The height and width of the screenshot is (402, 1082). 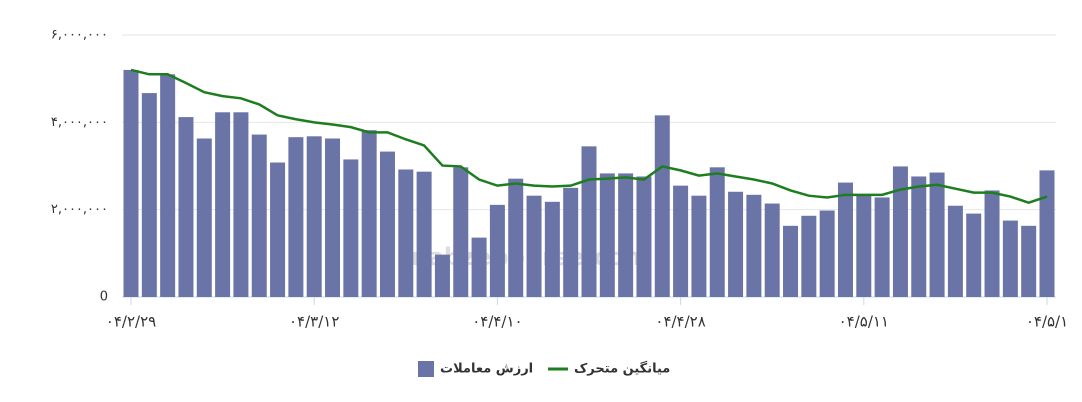 What do you see at coordinates (426, 369) in the screenshot?
I see `legend-symbol` at bounding box center [426, 369].